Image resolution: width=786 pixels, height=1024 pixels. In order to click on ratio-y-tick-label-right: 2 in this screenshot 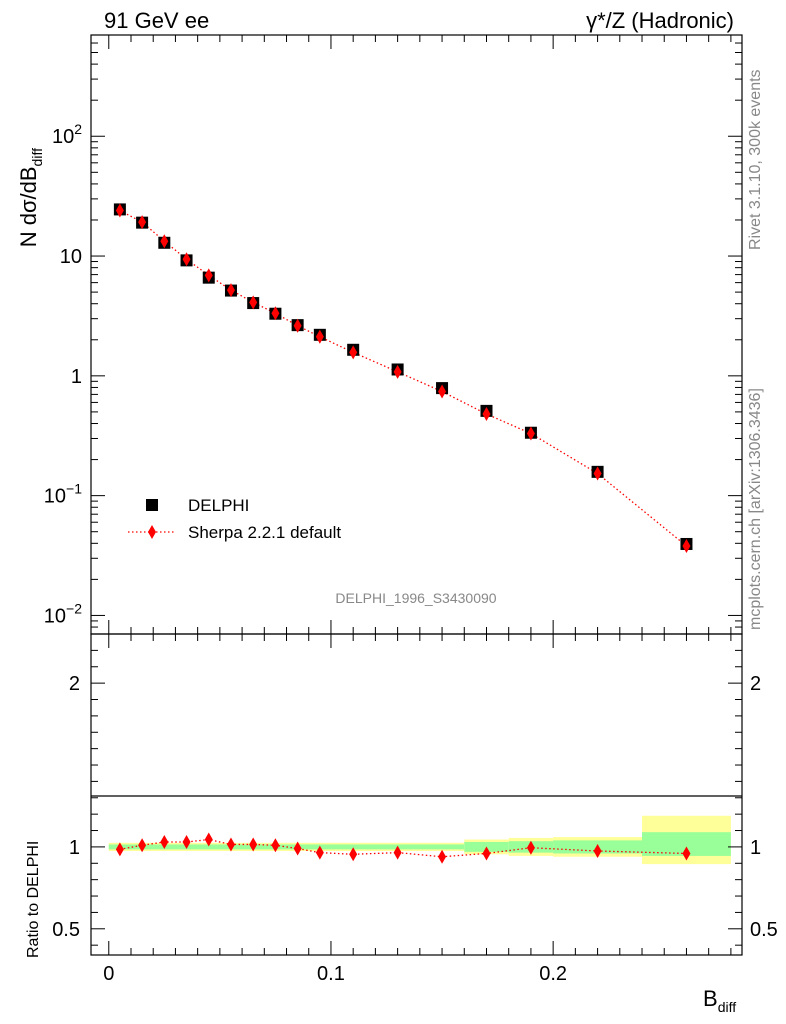, I will do `click(755, 684)`.